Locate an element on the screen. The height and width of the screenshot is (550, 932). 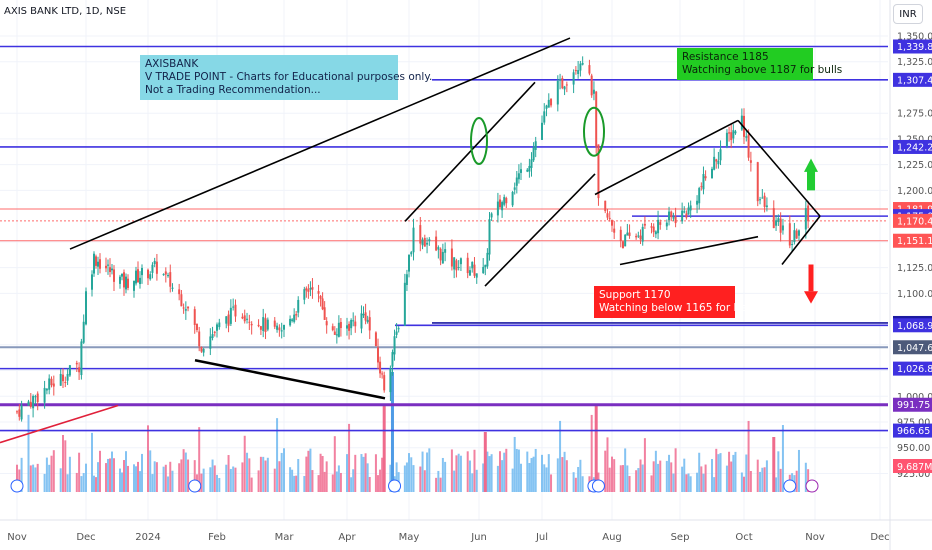
support-line-1: Support 1170 is located at coordinates (635, 295).